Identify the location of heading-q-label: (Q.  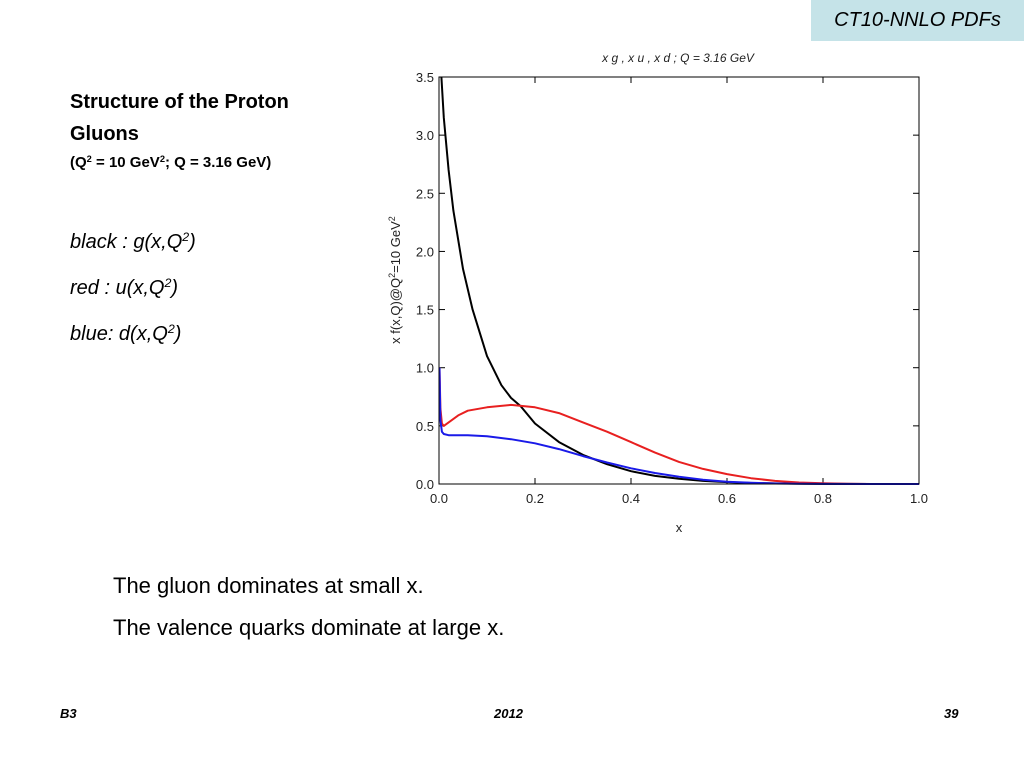
(78, 162).